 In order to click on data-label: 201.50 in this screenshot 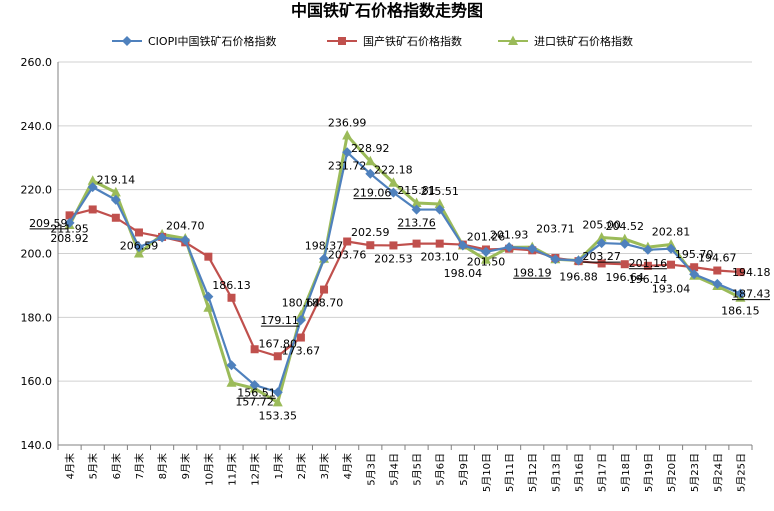, I will do `click(486, 262)`.